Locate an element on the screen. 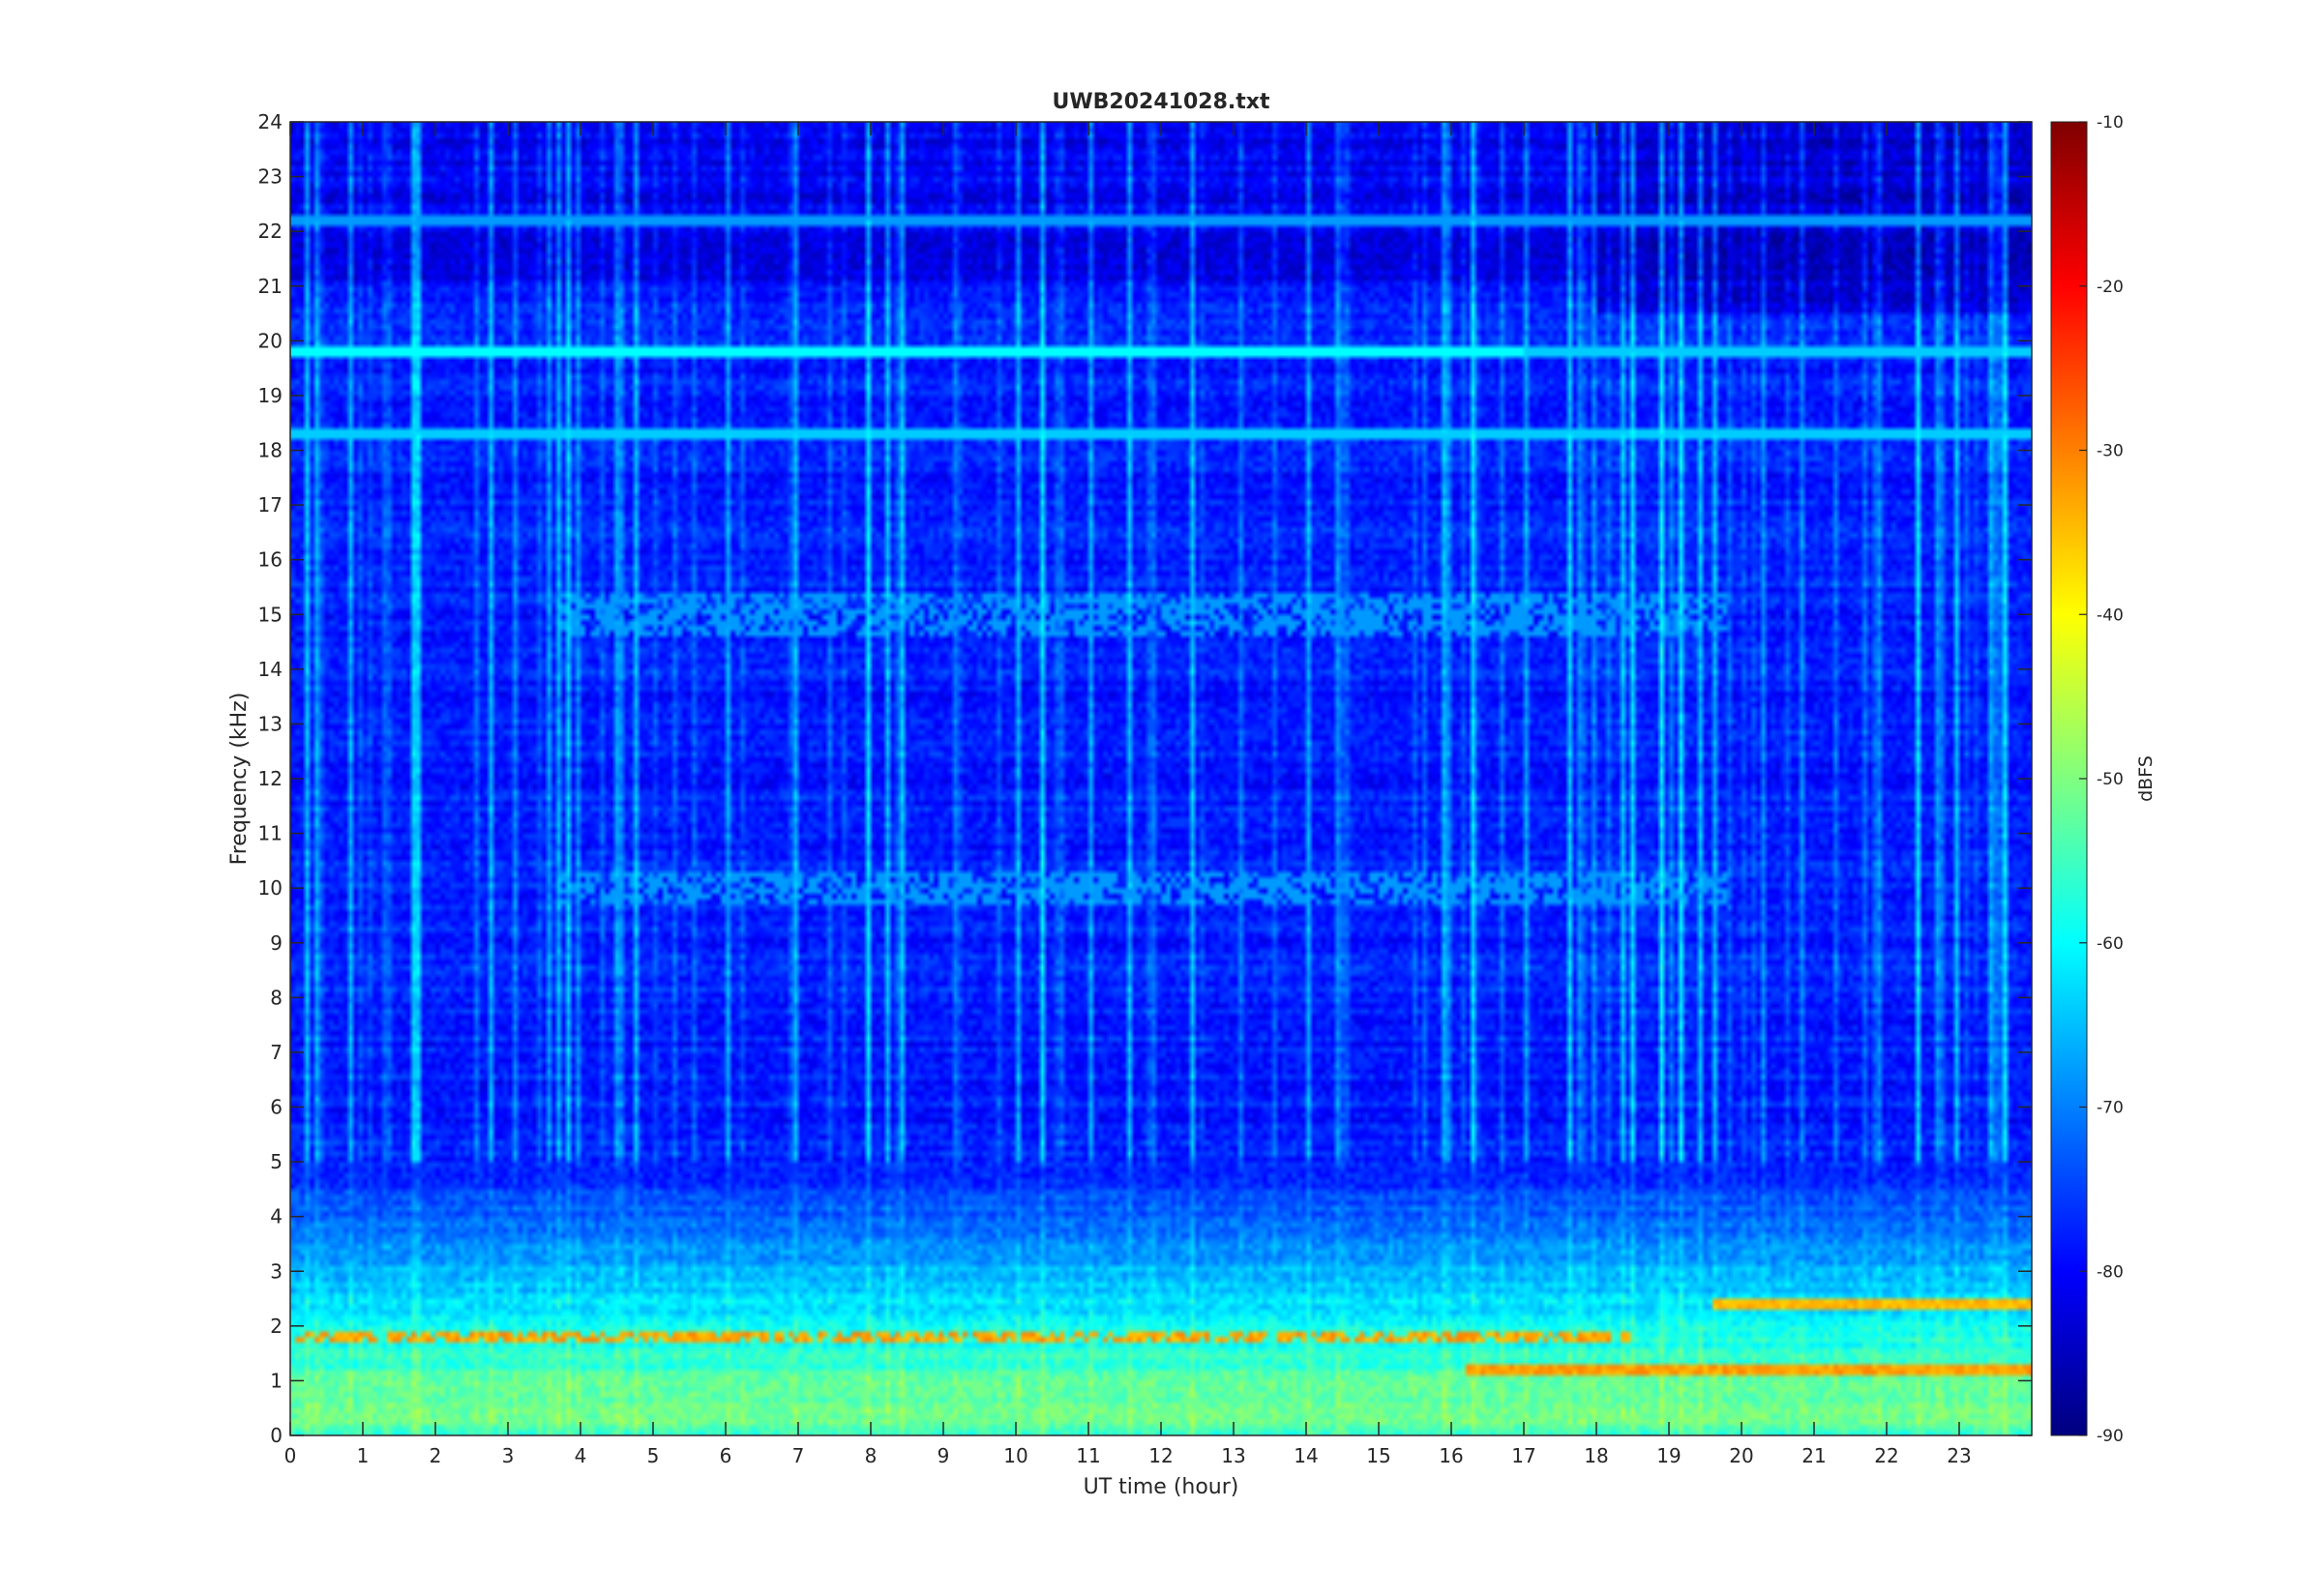 The width and height of the screenshot is (2322, 1596). x-tick-label: 19 is located at coordinates (1668, 1455).